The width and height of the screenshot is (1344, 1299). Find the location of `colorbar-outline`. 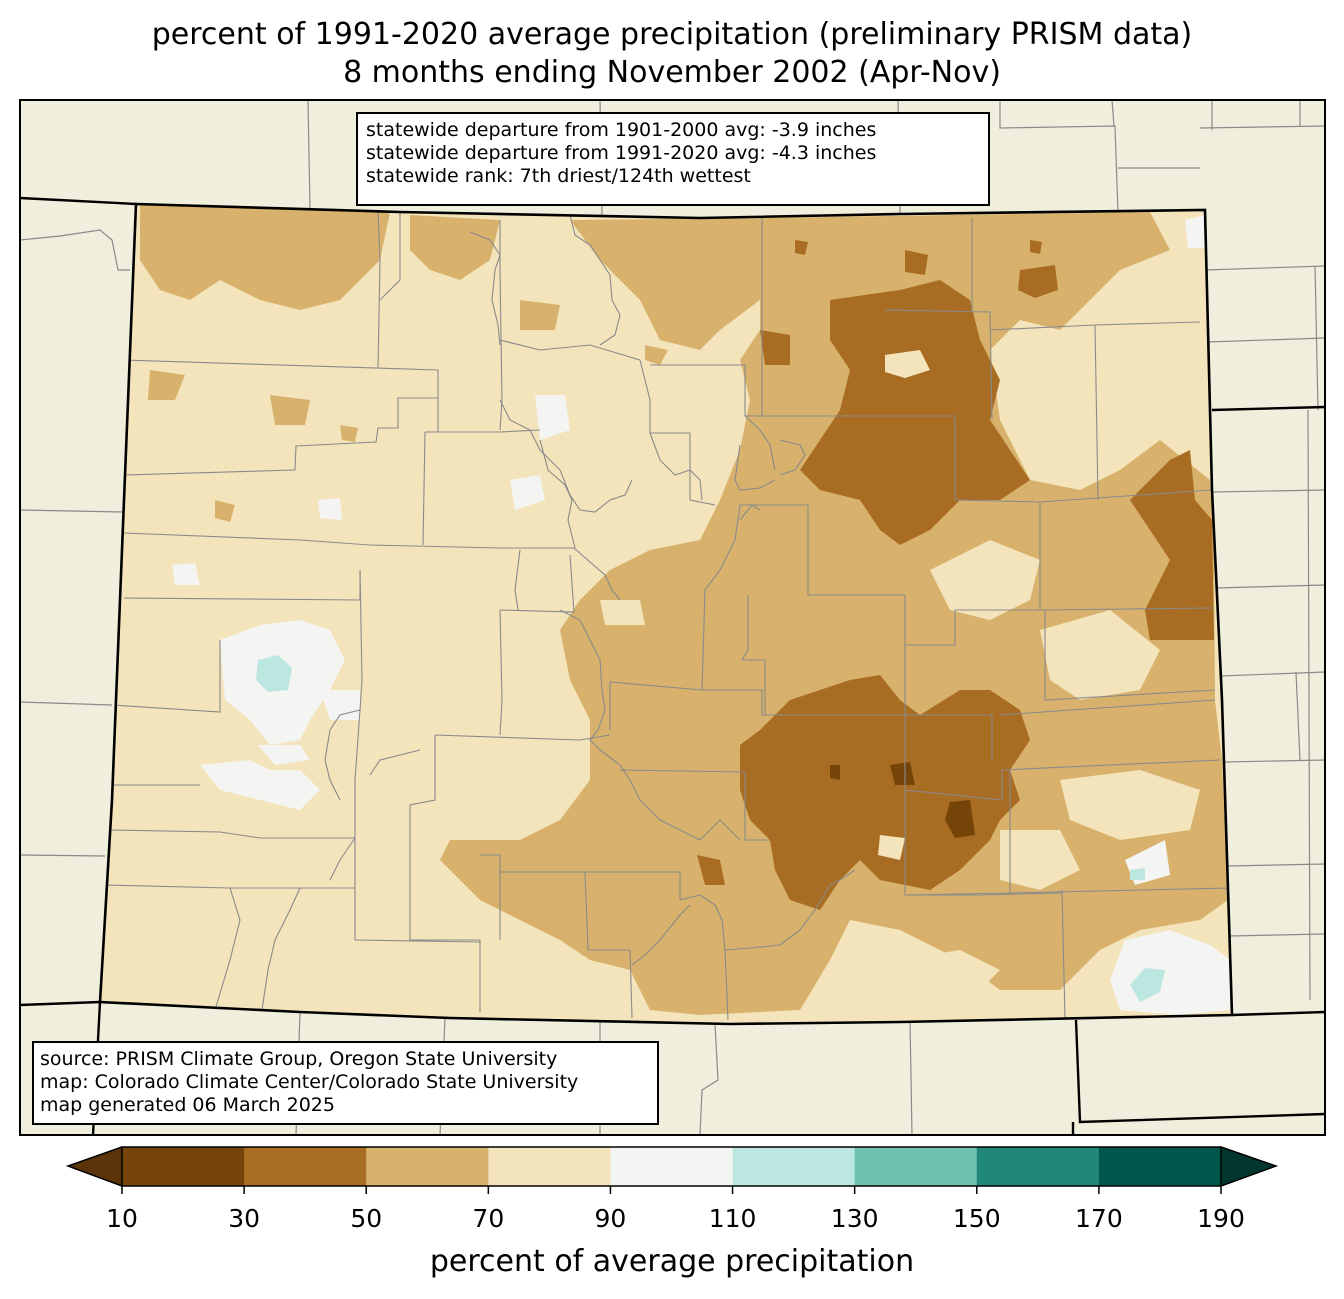

colorbar-outline is located at coordinates (671, 1166).